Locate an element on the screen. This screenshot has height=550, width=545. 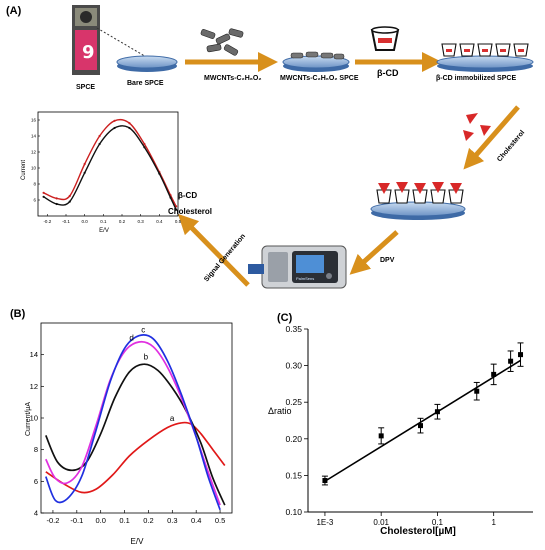
inset-plot-frame is located at coordinates (108, 164).